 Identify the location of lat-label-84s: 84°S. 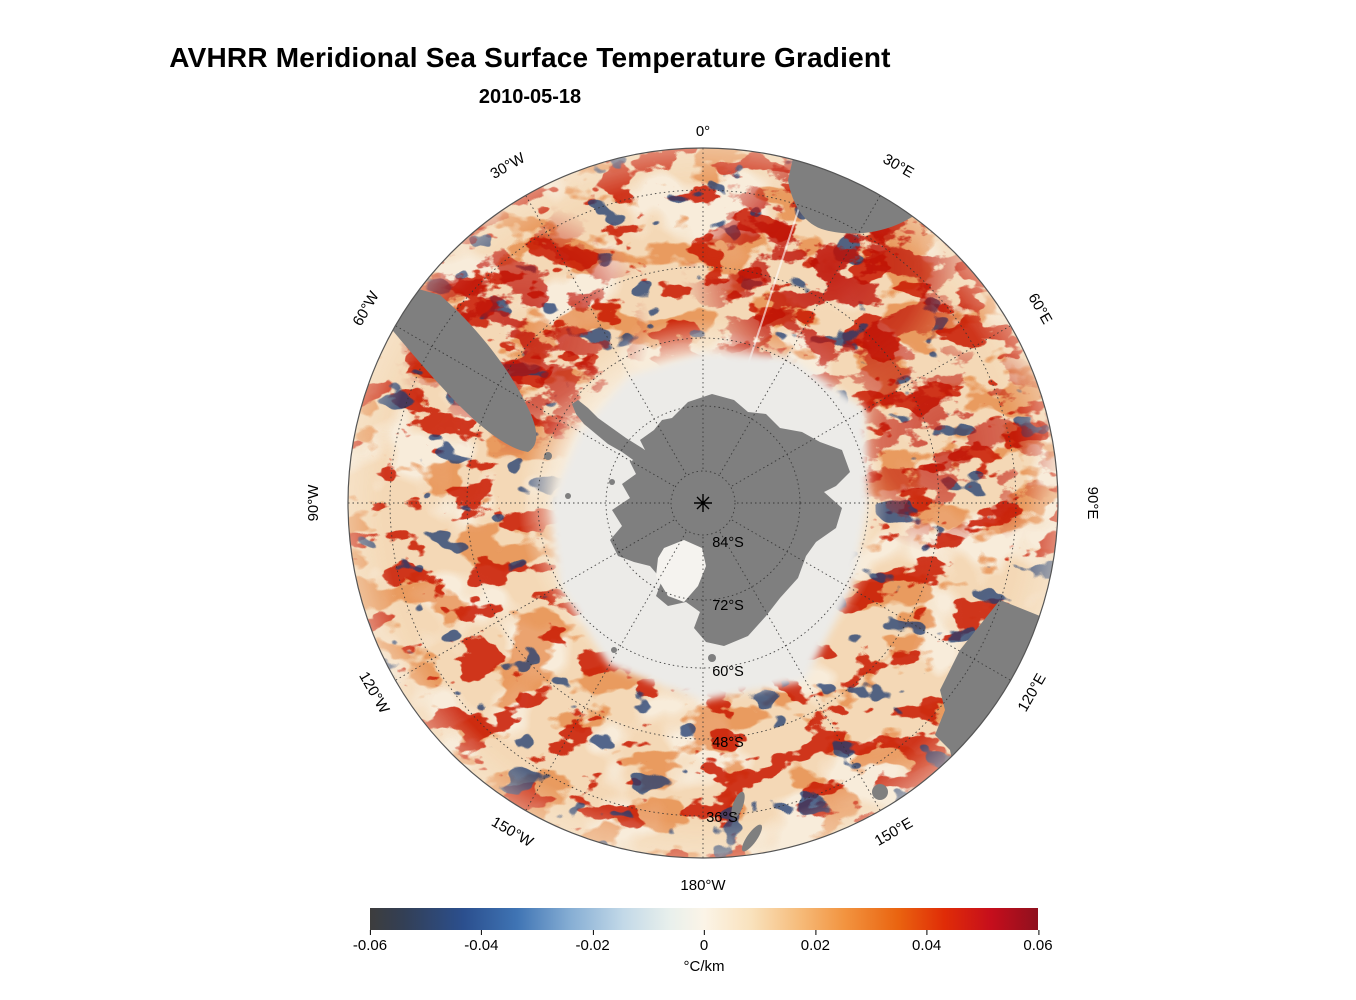
(728, 543).